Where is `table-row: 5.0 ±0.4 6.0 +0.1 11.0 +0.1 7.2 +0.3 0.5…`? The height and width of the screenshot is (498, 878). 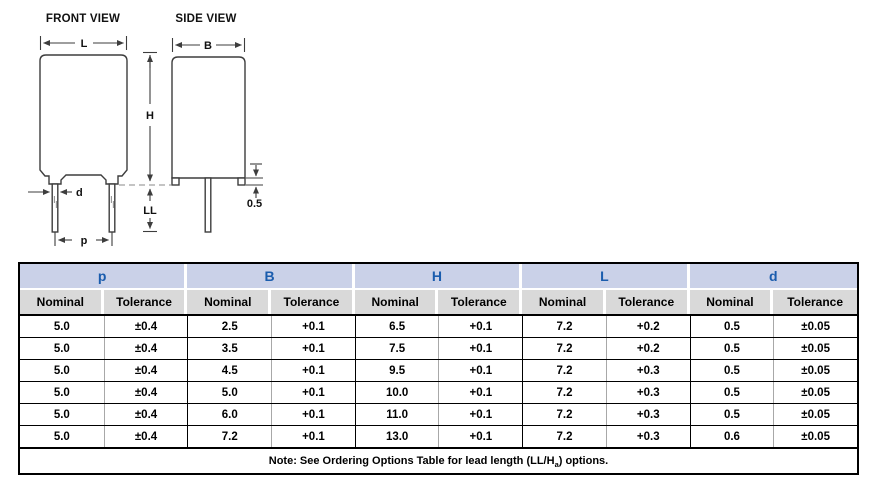
table-row: 5.0 ±0.4 6.0 +0.1 11.0 +0.1 7.2 +0.3 0.5… is located at coordinates (438, 414).